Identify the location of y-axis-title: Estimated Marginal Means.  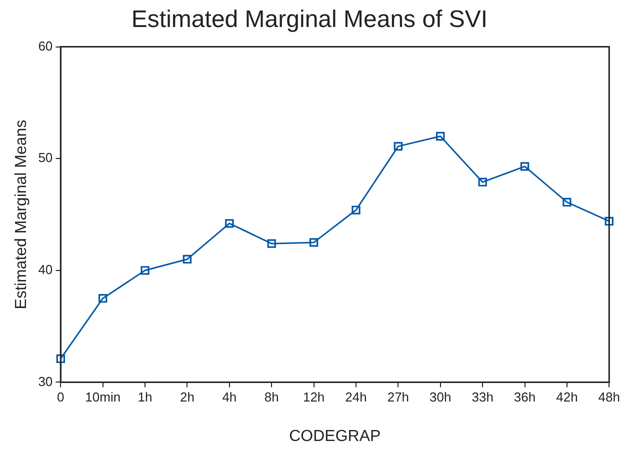
(21, 215).